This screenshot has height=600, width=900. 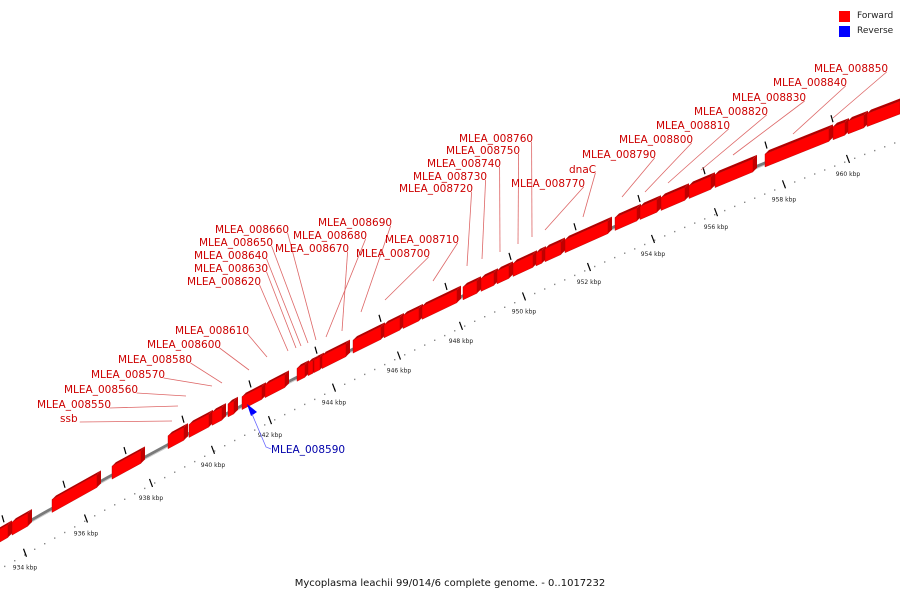 I want to click on gene-label: MLEA_008700, so click(x=393, y=254).